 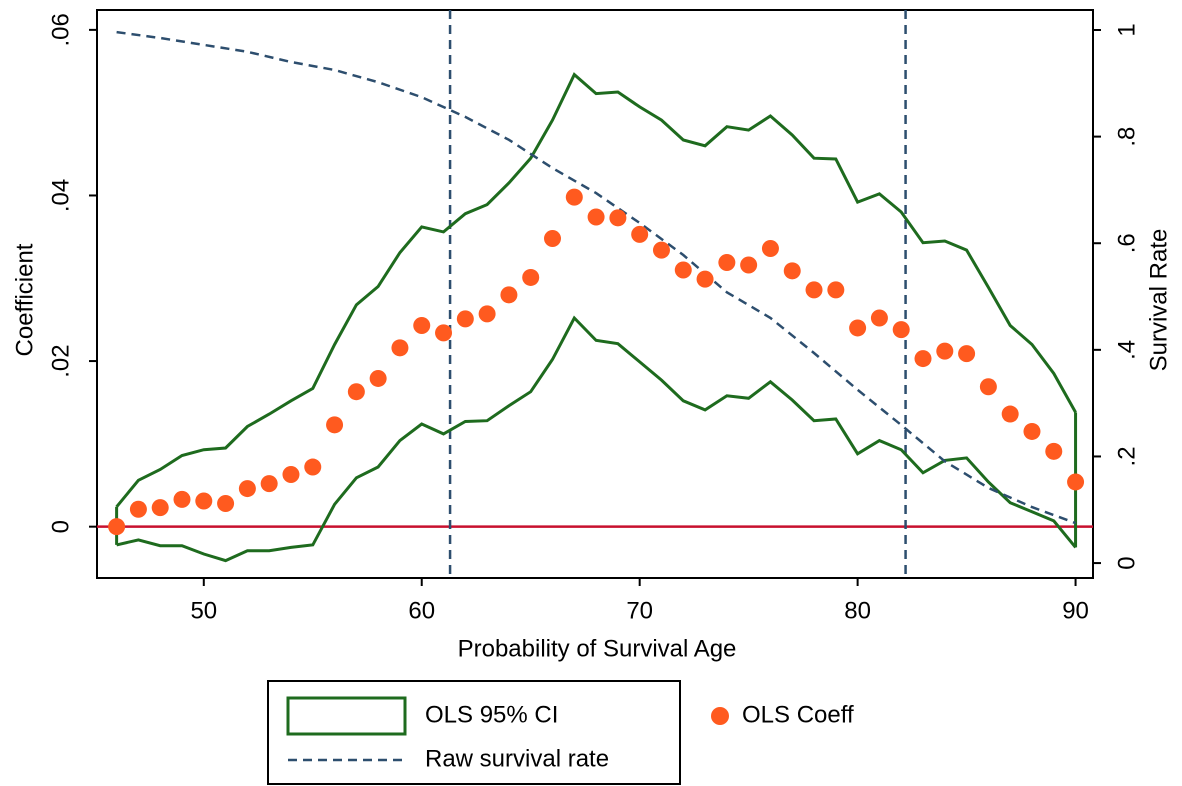 What do you see at coordinates (60, 526) in the screenshot?
I see `y-tick-label: 0` at bounding box center [60, 526].